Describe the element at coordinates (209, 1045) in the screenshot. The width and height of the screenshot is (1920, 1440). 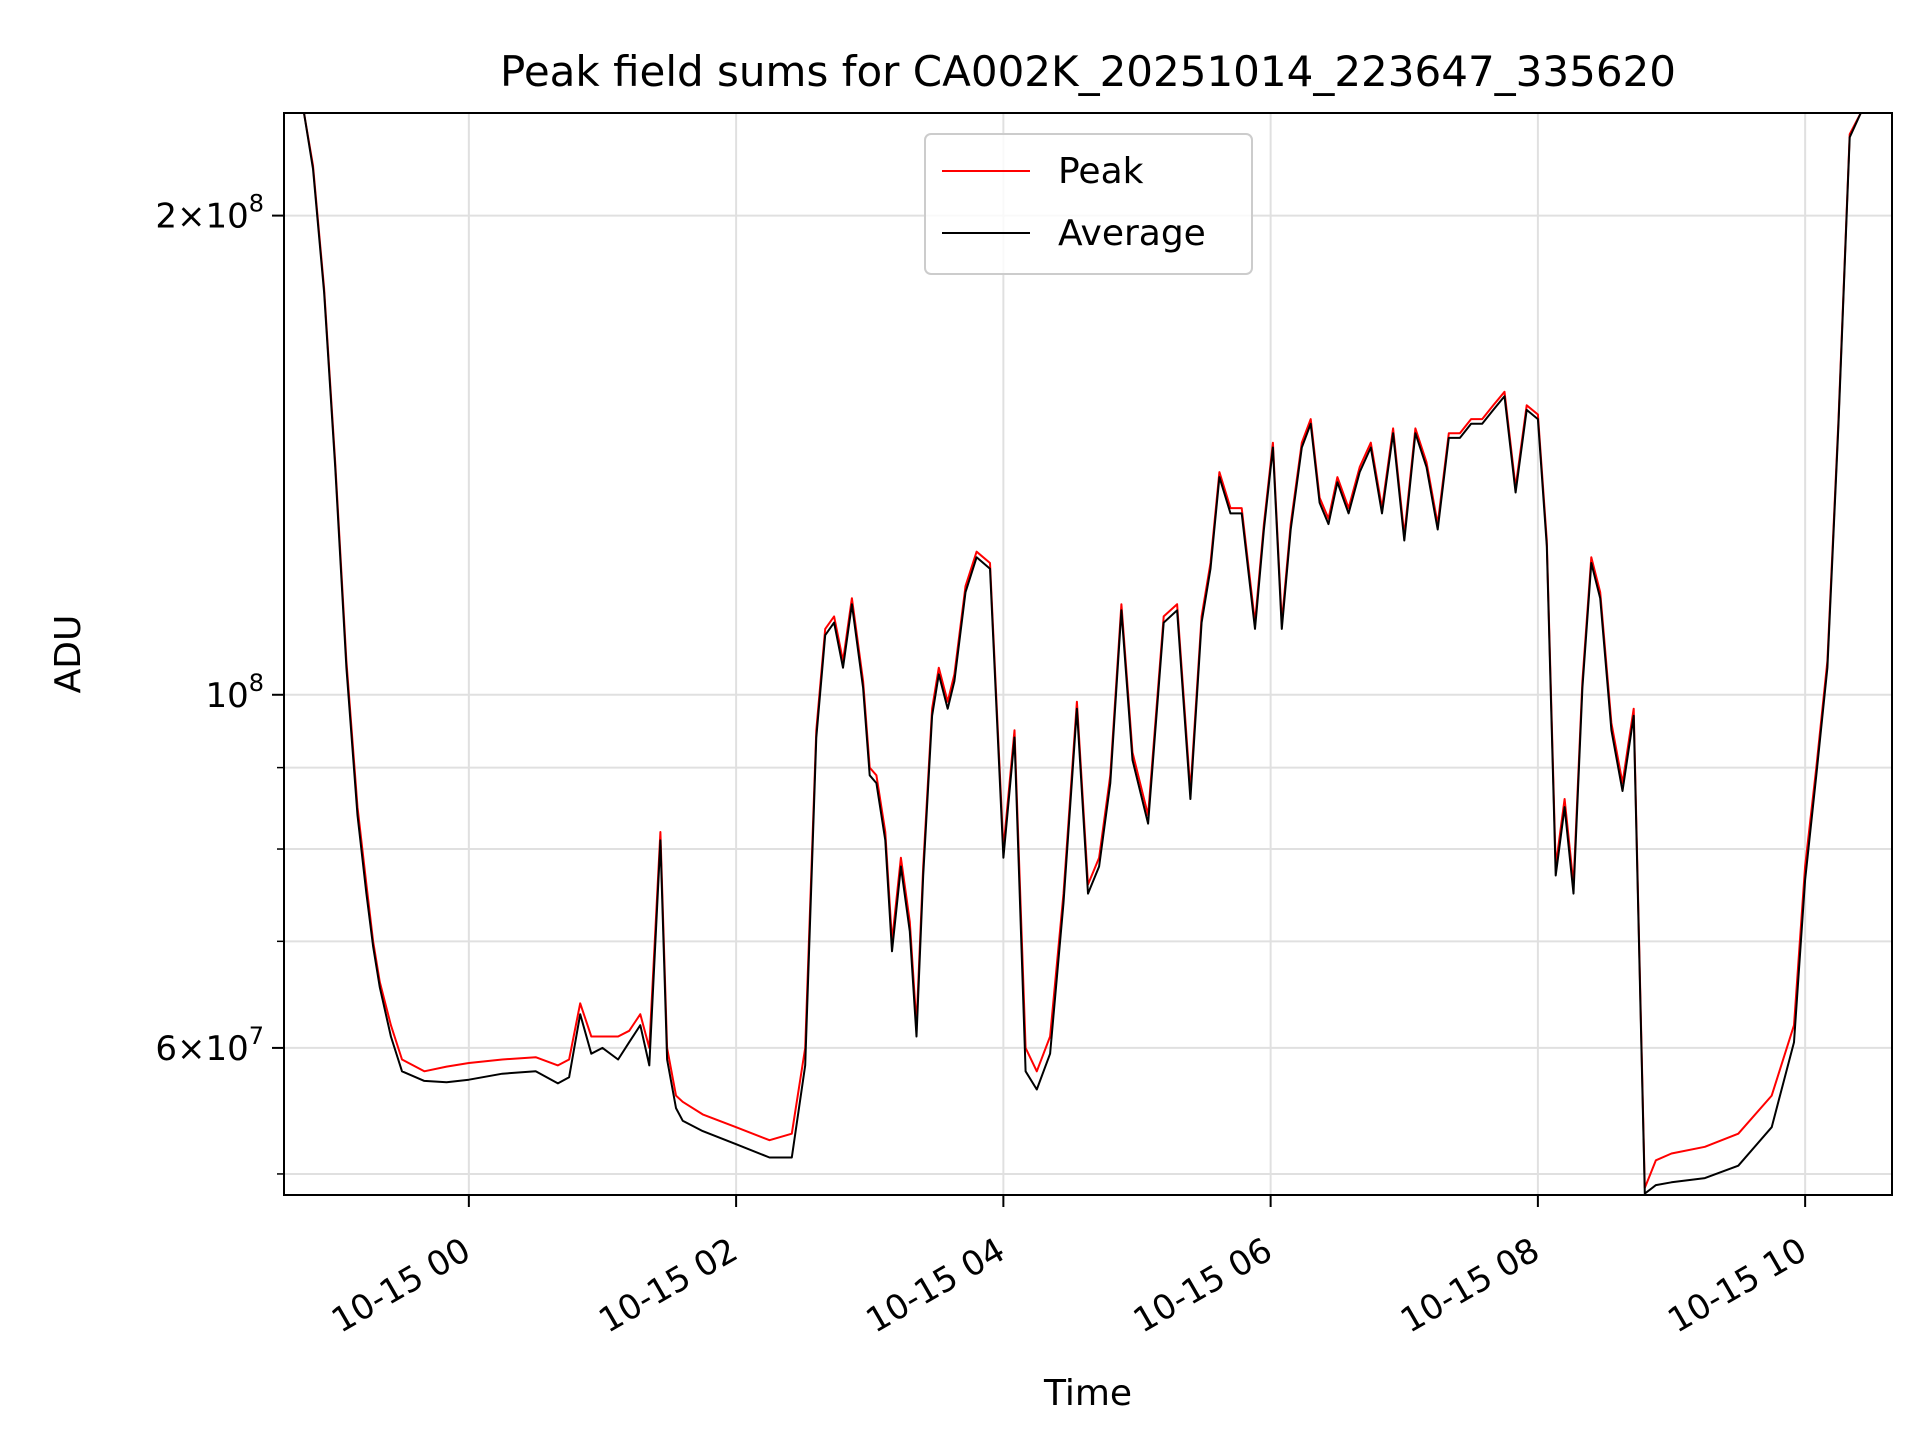
I see `y-tick-label: 6×107` at that location.